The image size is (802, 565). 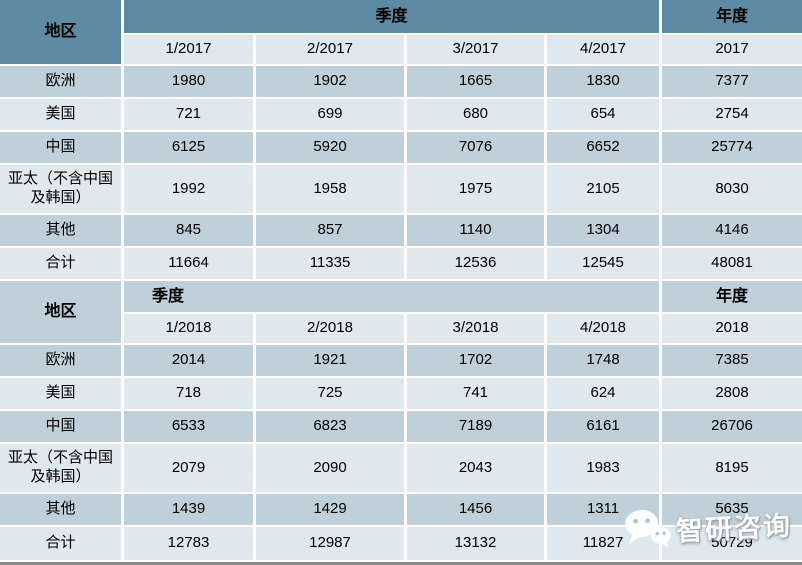 What do you see at coordinates (188, 81) in the screenshot?
I see `table-cell: 1980` at bounding box center [188, 81].